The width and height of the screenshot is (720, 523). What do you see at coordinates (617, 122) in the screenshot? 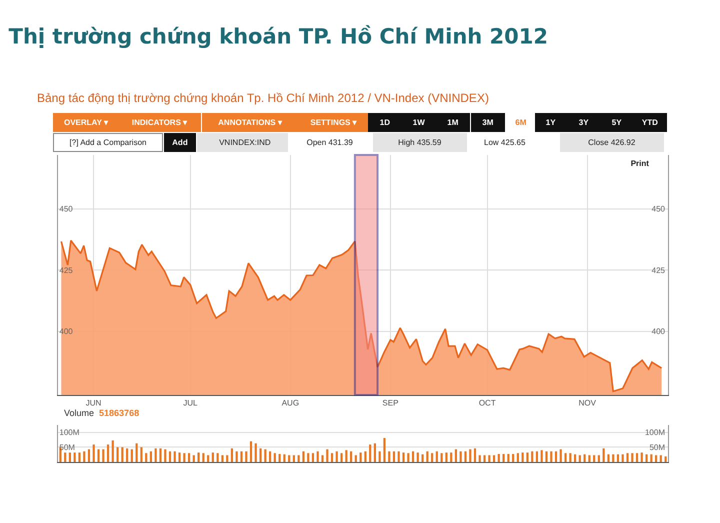
I see `text: 5Y` at bounding box center [617, 122].